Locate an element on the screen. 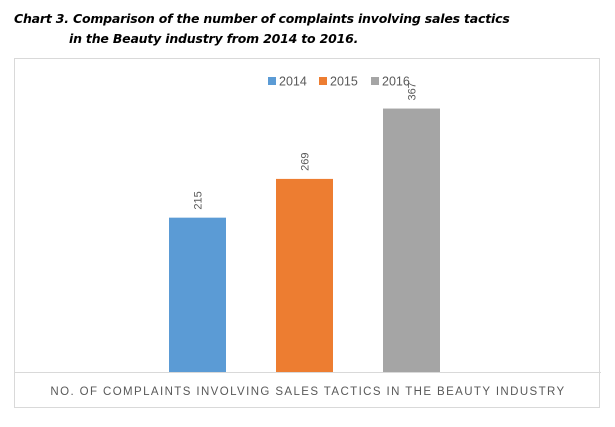 The width and height of the screenshot is (615, 427). value-label-2016: 367 is located at coordinates (413, 91).